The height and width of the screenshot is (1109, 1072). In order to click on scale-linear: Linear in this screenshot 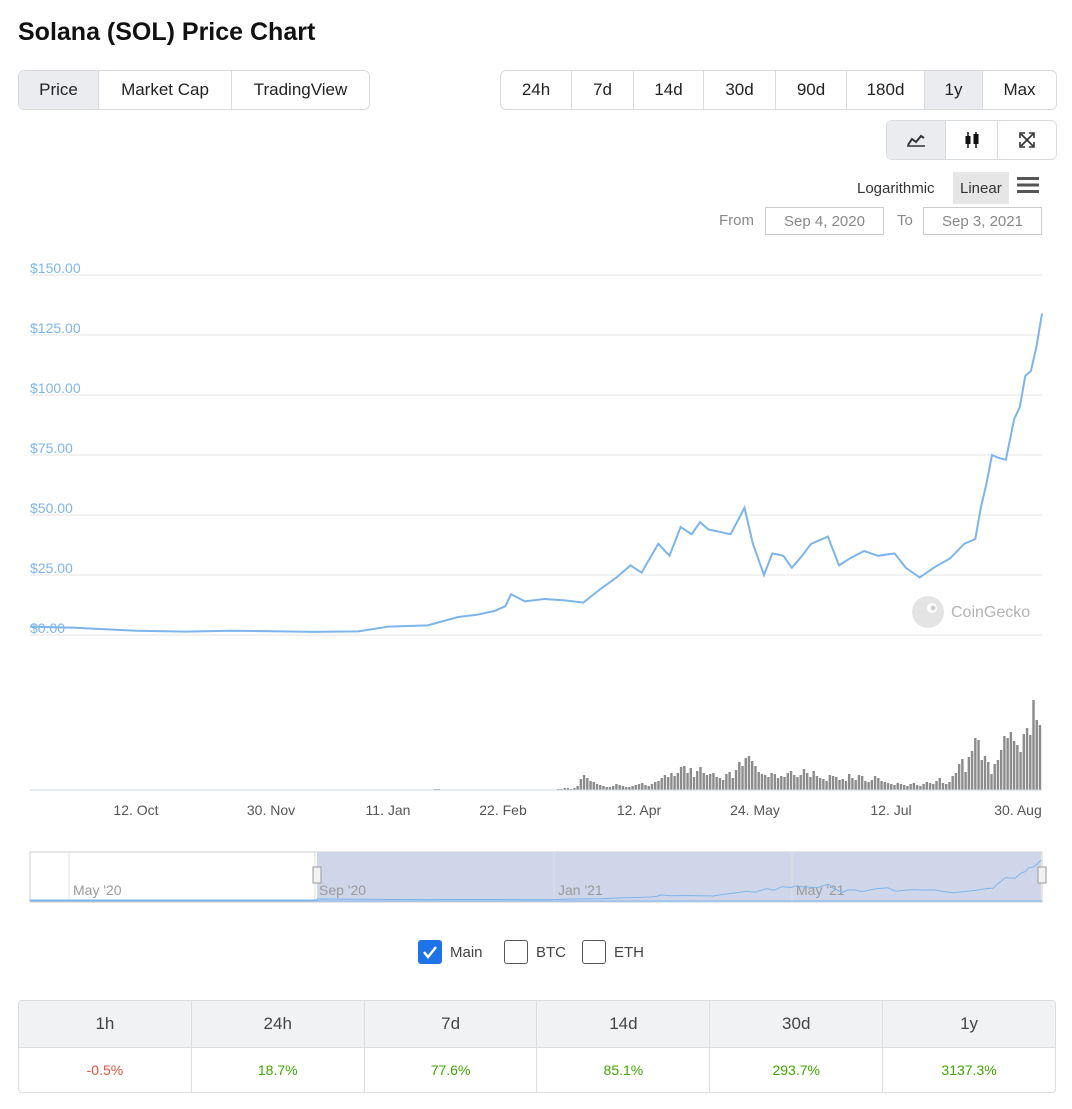, I will do `click(981, 188)`.